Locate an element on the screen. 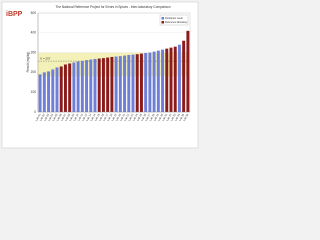 This screenshot has height=240, width=320. x-tick-label: Lab 12 is located at coordinates (85, 116).